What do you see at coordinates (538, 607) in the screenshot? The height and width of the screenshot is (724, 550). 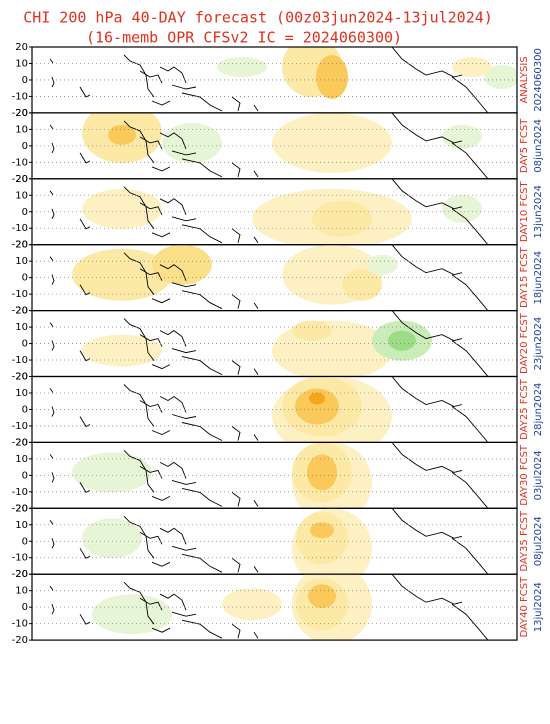 I see `panel-date: 13jul2024` at bounding box center [538, 607].